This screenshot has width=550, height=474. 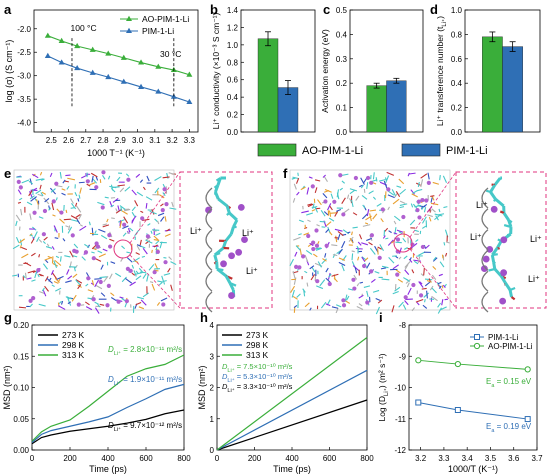 I want to click on x-tick-label: 0, so click(x=217, y=458).